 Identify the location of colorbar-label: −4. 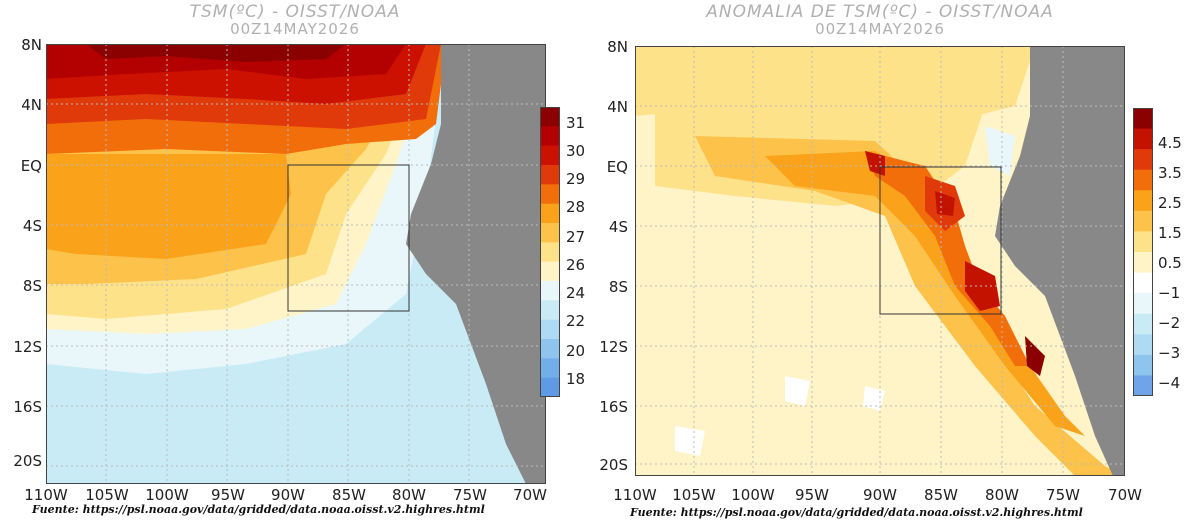
(1169, 383).